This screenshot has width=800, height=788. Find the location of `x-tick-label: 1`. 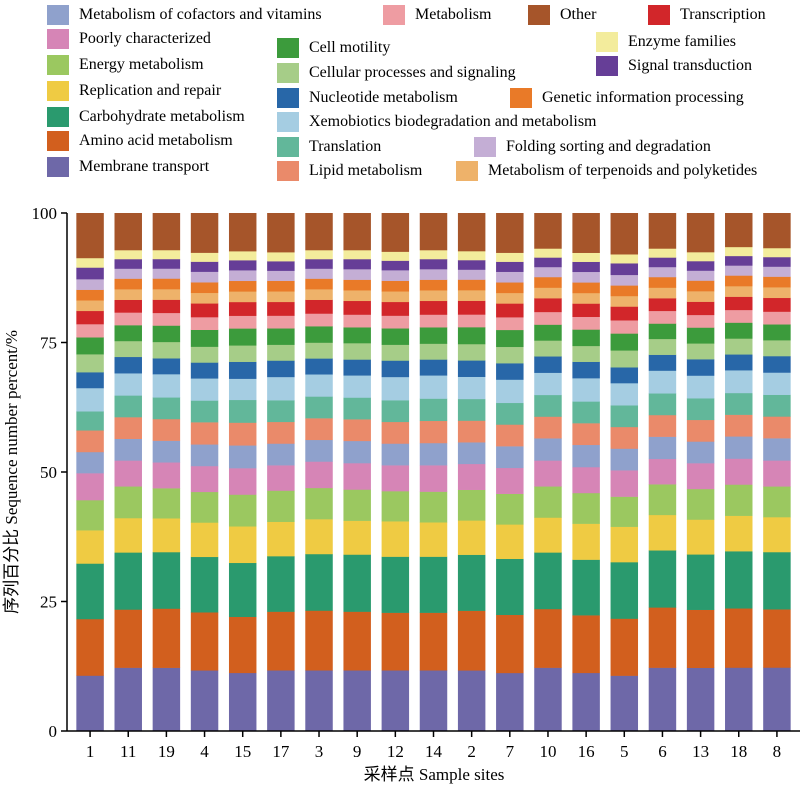

x-tick-label: 1 is located at coordinates (90, 751).